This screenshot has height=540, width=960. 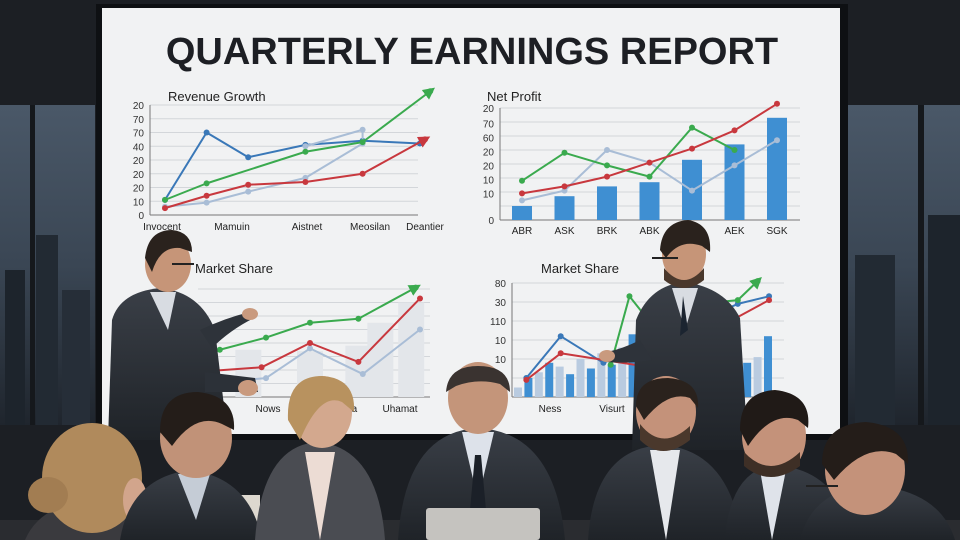 What do you see at coordinates (232, 227) in the screenshot?
I see `x-tick-label: Mamuin` at bounding box center [232, 227].